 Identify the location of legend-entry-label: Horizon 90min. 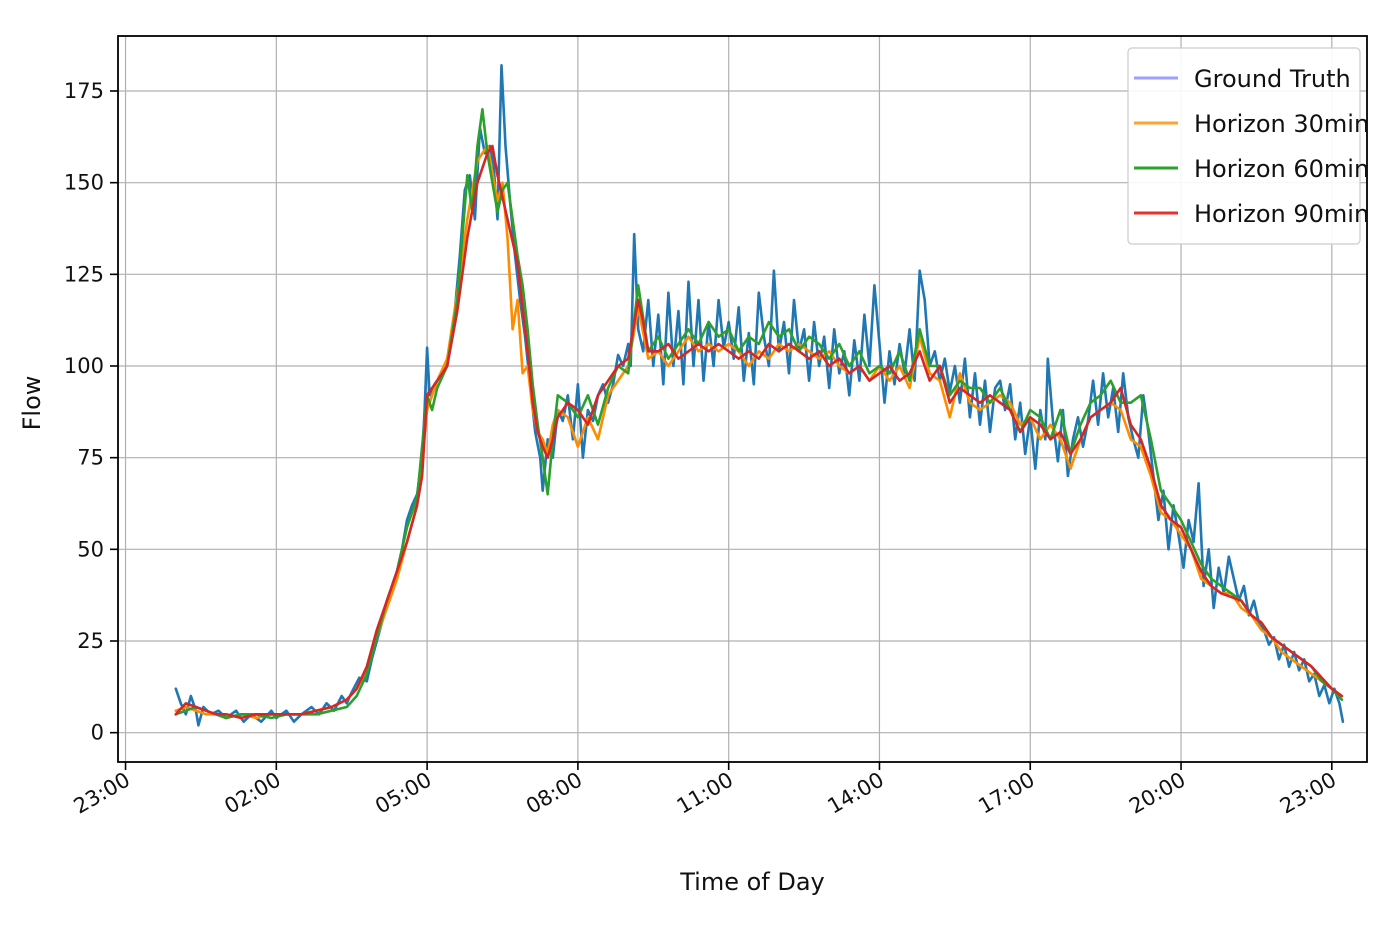
(1281, 214).